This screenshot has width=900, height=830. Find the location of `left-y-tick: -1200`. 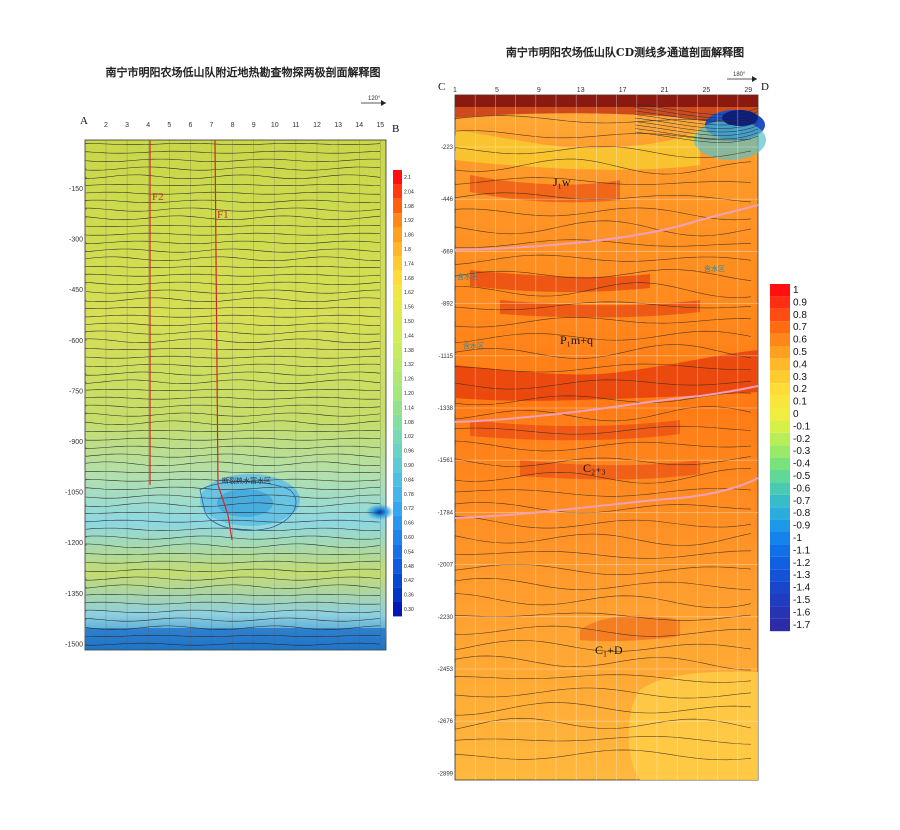

left-y-tick: -1200 is located at coordinates (74, 543).